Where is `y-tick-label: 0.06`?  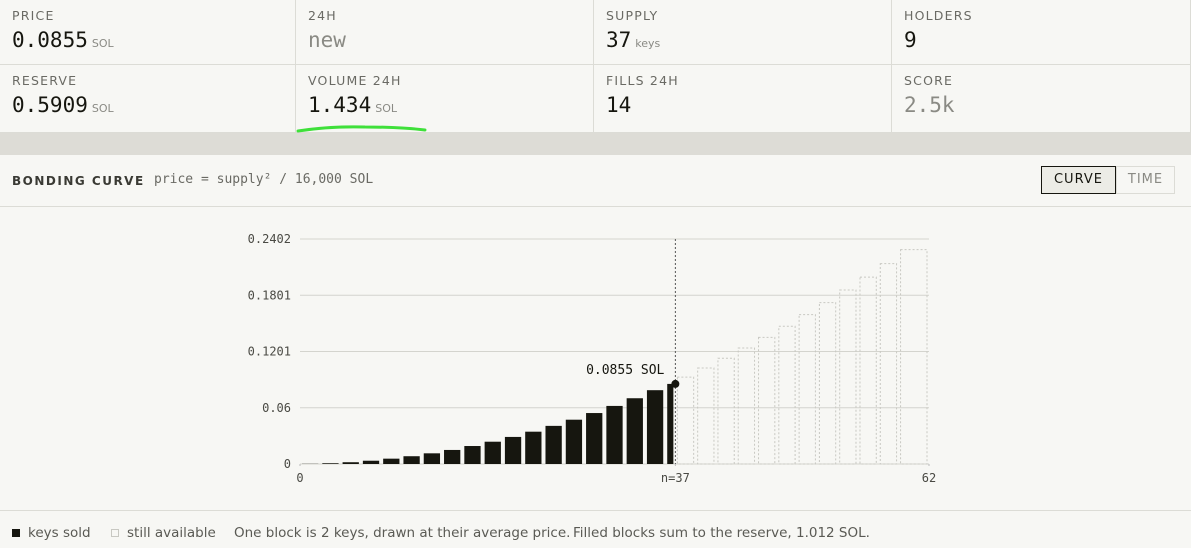
y-tick-label: 0.06 is located at coordinates (276, 408).